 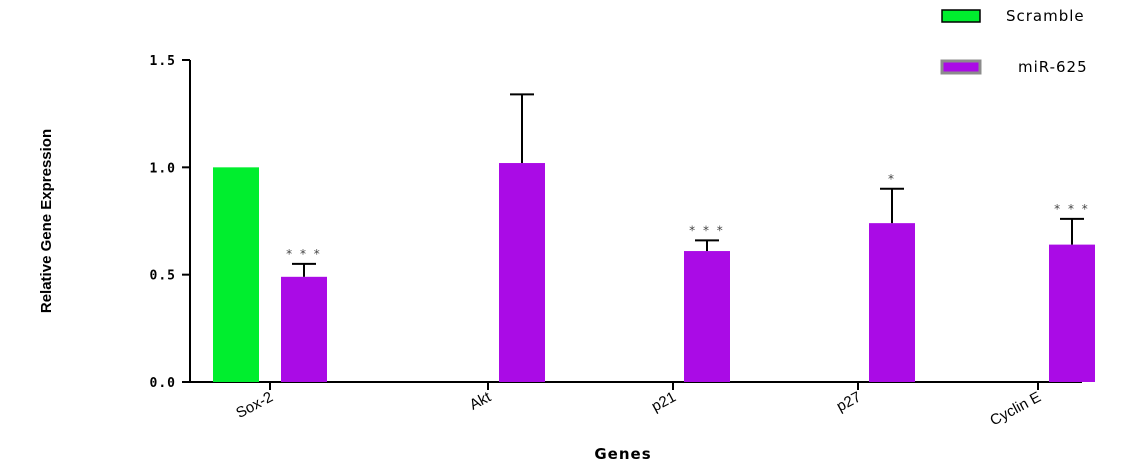 What do you see at coordinates (163, 61) in the screenshot?
I see `y-tick-label: 1.5` at bounding box center [163, 61].